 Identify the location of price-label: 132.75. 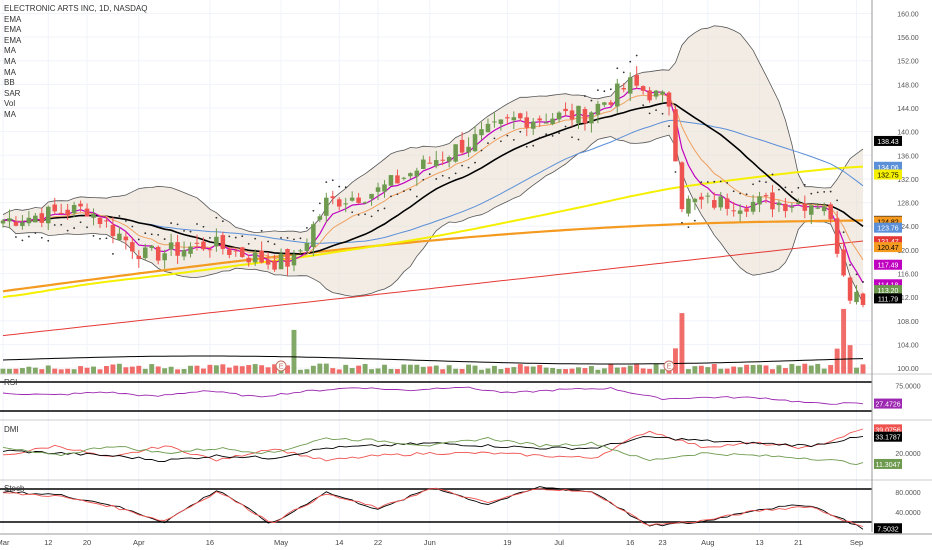
(888, 174).